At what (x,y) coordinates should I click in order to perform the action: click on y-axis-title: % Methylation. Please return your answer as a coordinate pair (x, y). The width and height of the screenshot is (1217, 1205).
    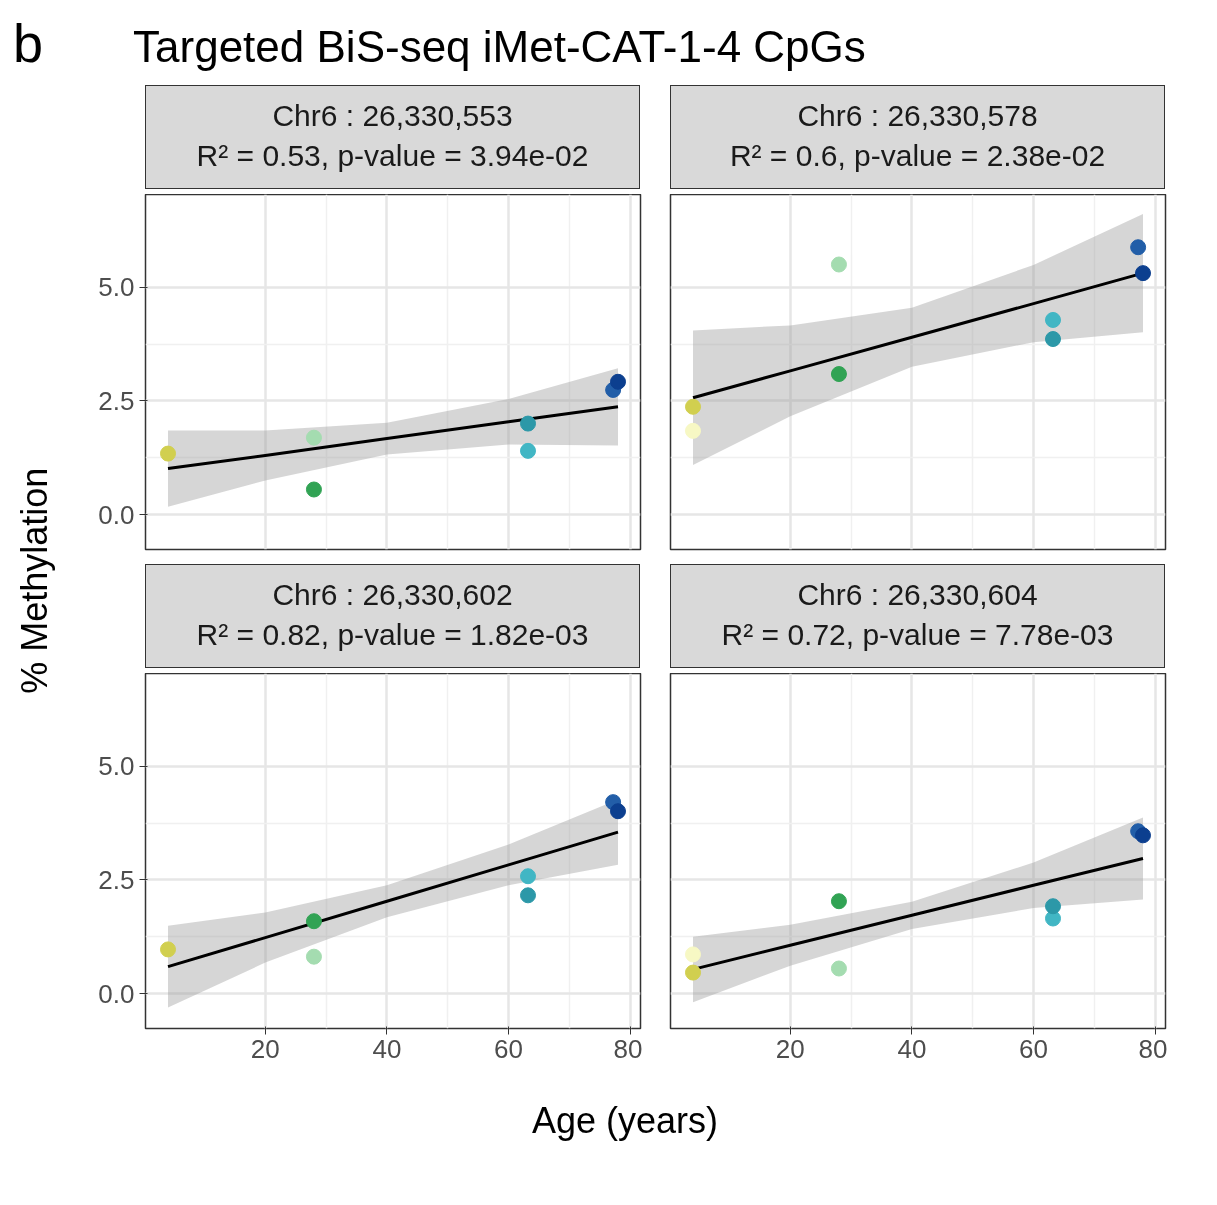
    Looking at the image, I should click on (35, 581).